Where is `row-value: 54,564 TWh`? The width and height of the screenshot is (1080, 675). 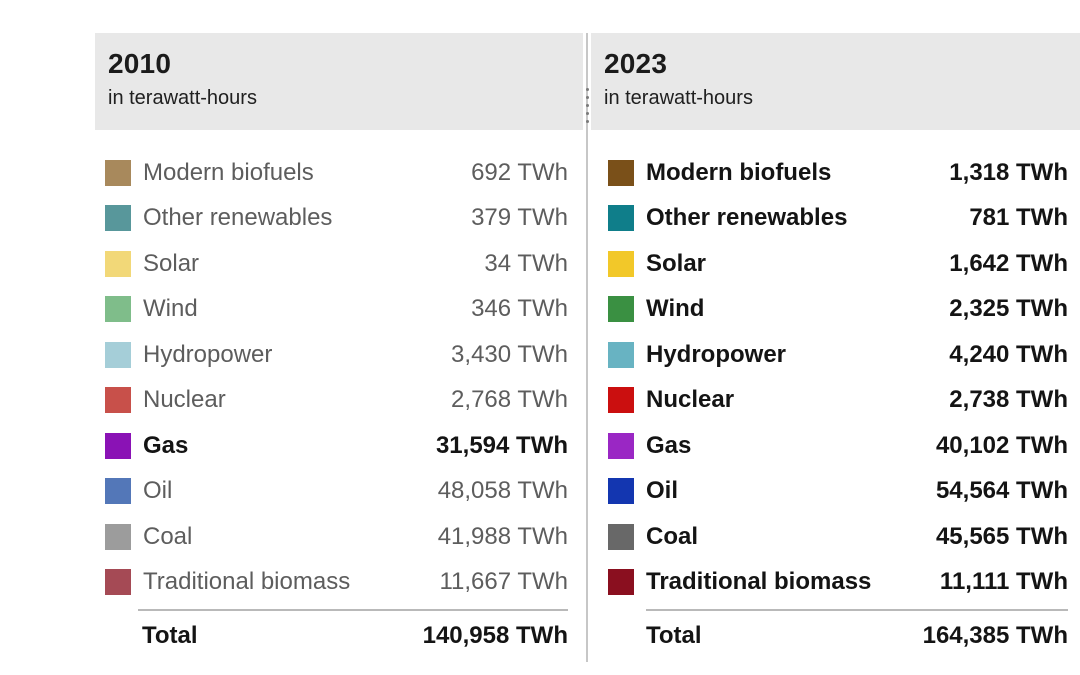 row-value: 54,564 TWh is located at coordinates (1001, 491).